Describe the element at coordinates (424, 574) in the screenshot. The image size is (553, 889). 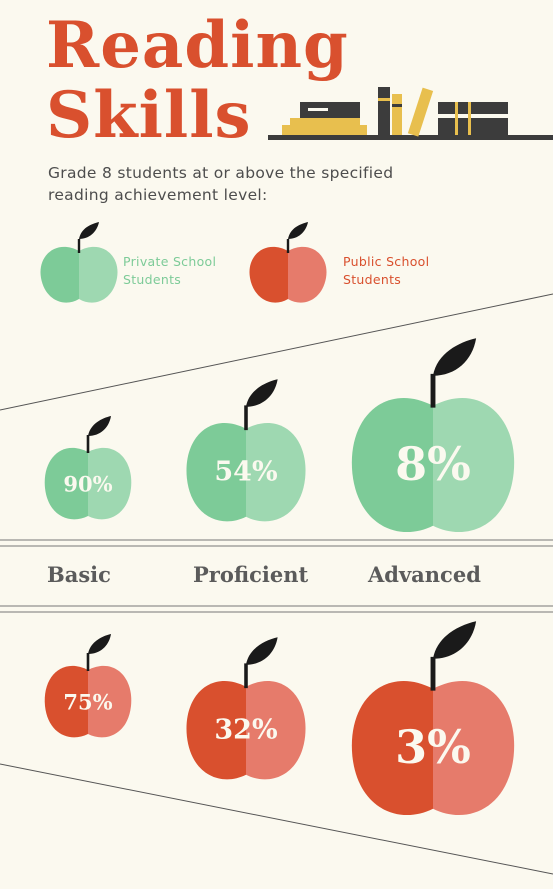
I see `category-label-advanced: Advanced` at that location.